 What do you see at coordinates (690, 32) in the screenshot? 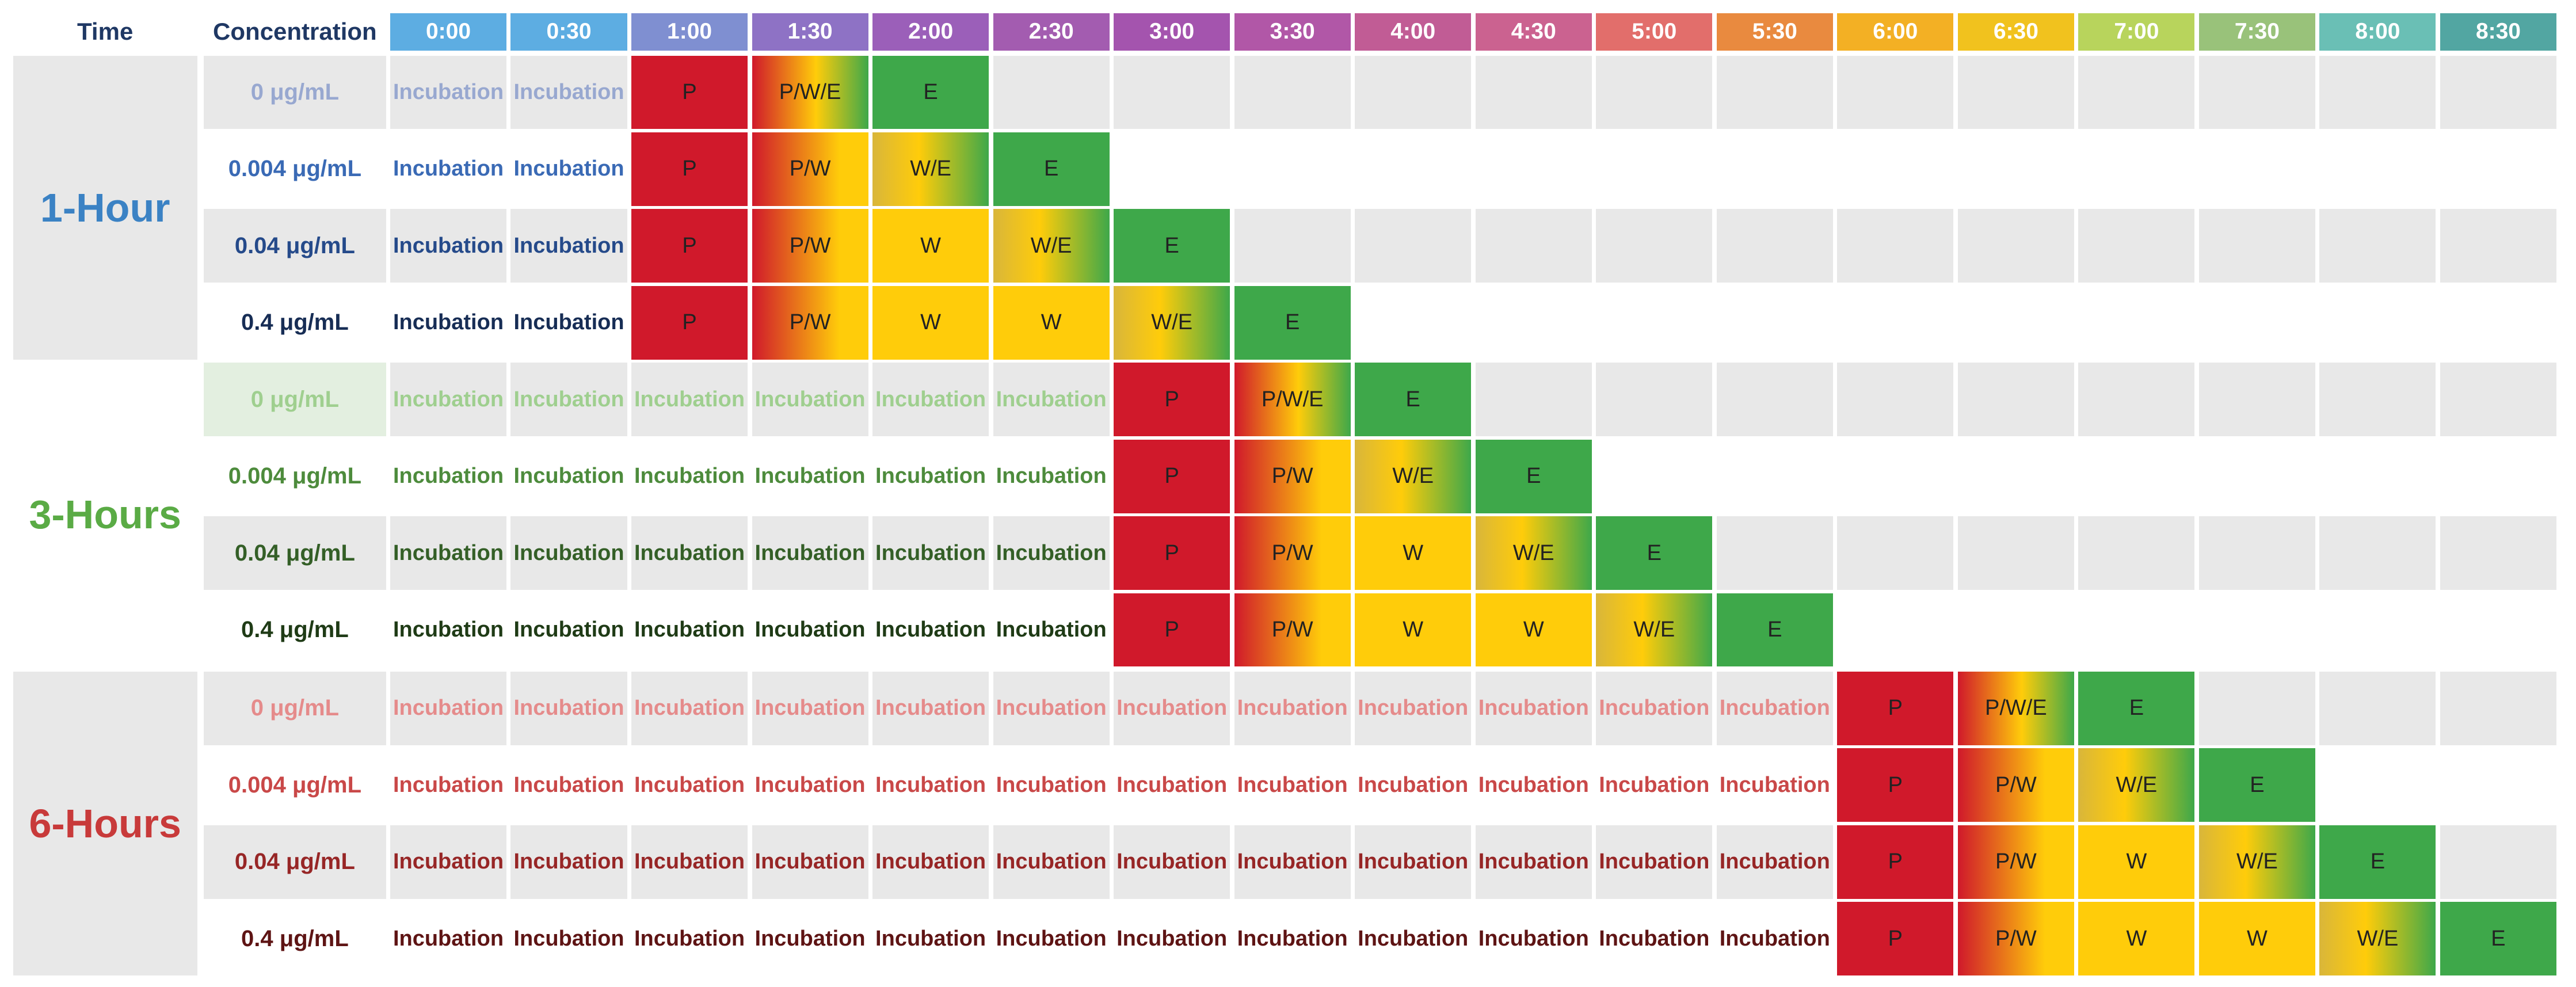
I see `time-header-cell: 1:00` at bounding box center [690, 32].